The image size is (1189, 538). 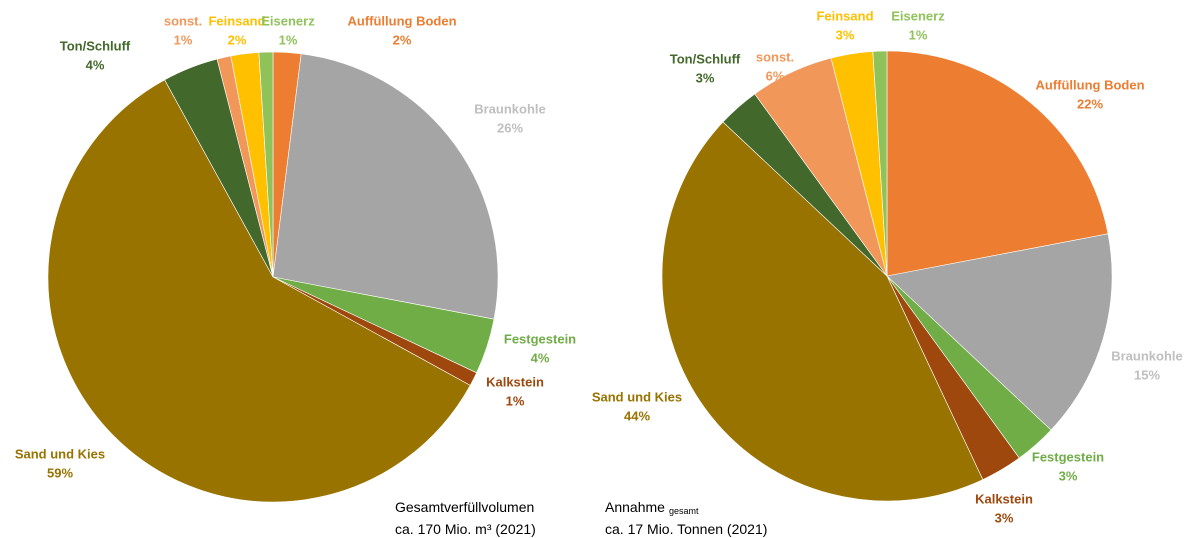 I want to click on slice-value-label: 44%, so click(x=637, y=415).